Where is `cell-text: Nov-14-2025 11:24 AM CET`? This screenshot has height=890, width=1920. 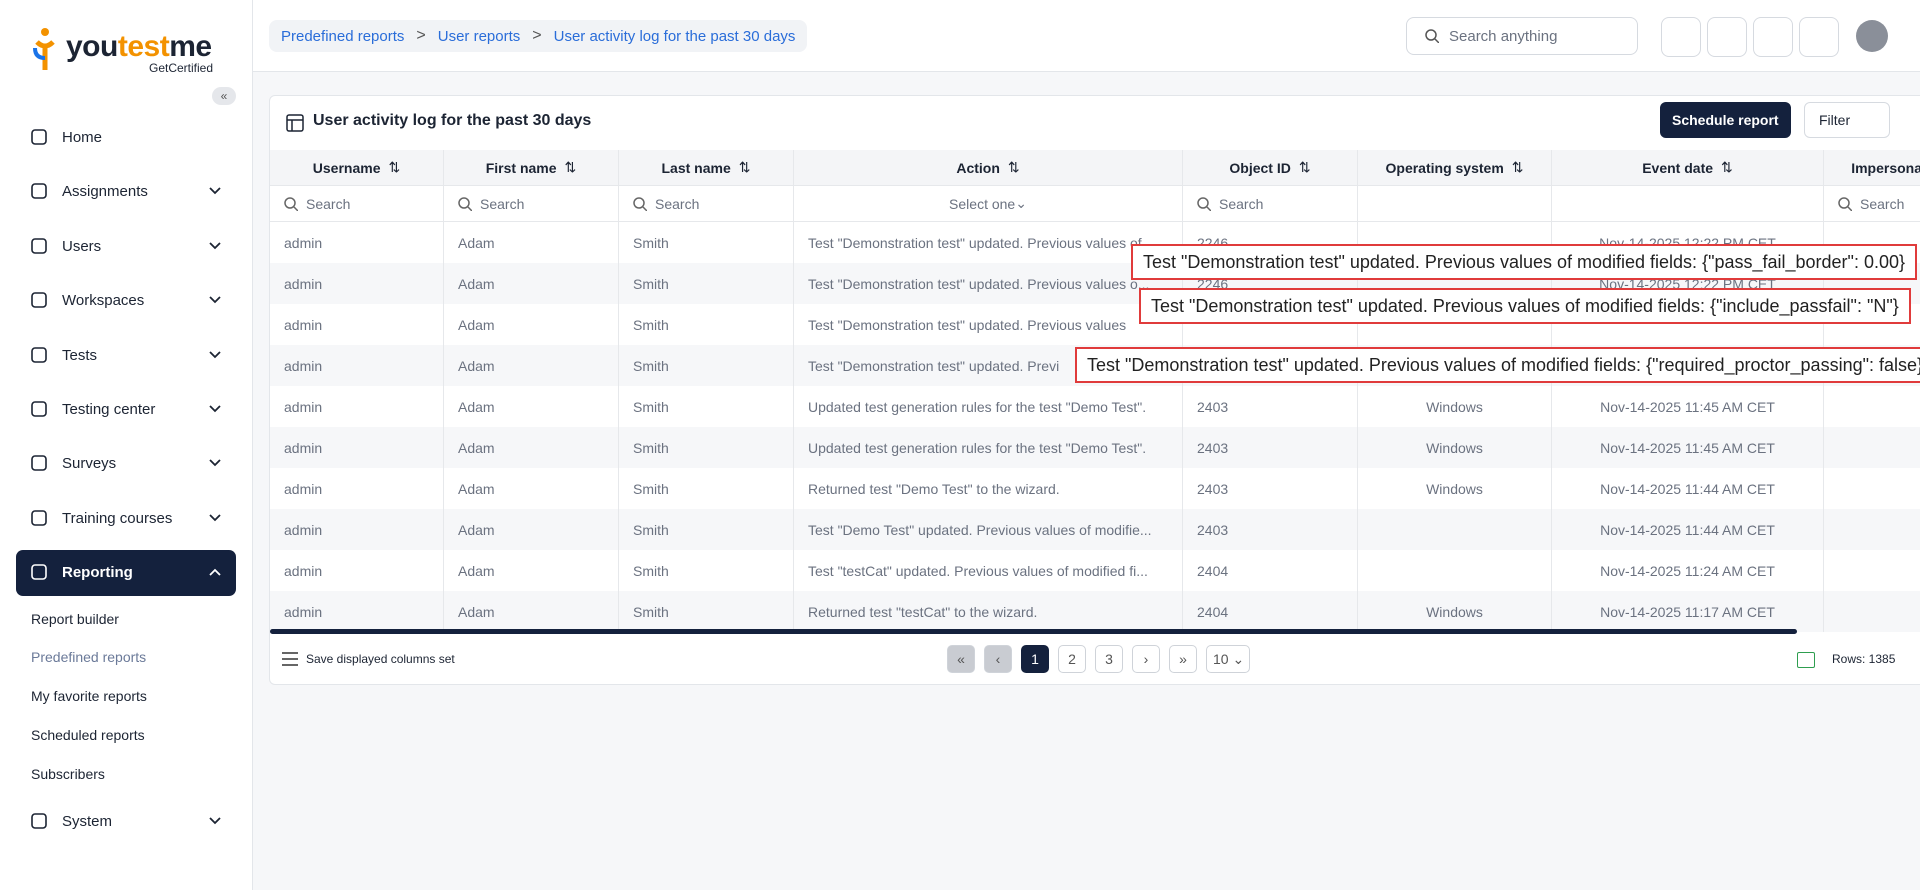
cell-text: Nov-14-2025 11:24 AM CET is located at coordinates (1687, 570).